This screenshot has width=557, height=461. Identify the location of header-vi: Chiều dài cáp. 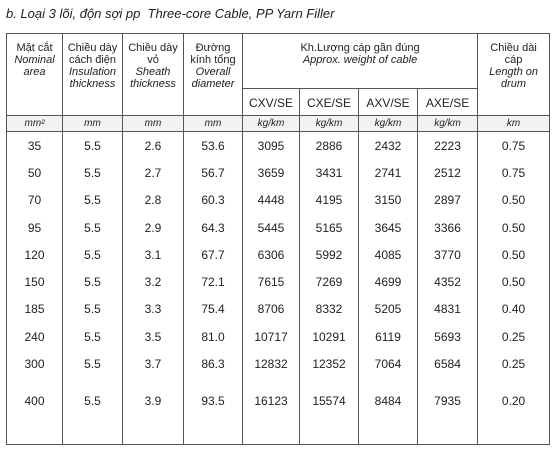
(513, 54).